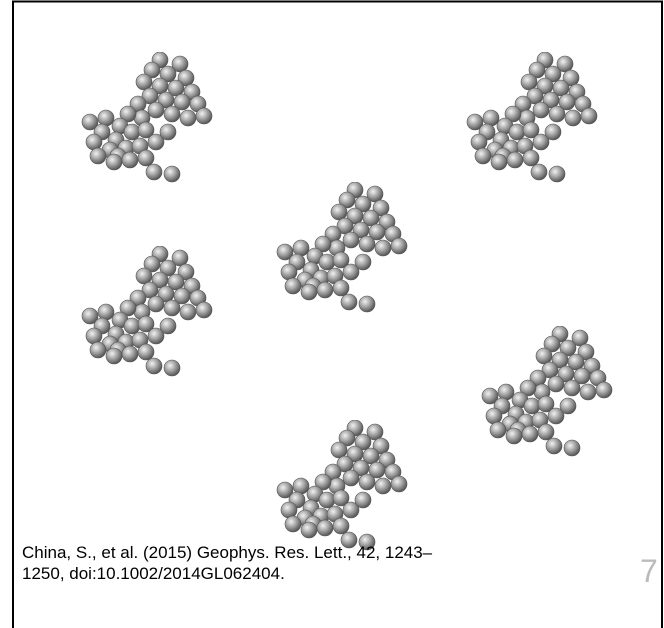 This screenshot has width=664, height=628. Describe the element at coordinates (153, 573) in the screenshot. I see `citation-line: 1250, doi:10.1002/2014GL062404.` at that location.